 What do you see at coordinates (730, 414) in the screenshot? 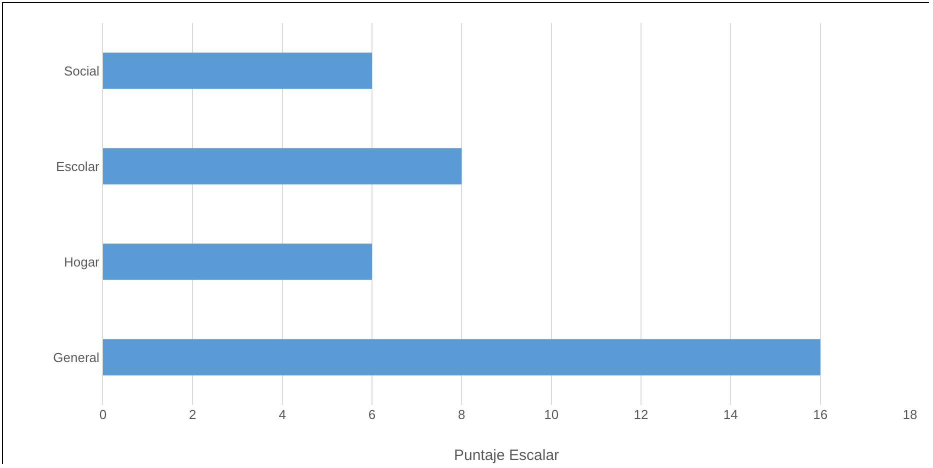
I see `x-tick-label: 14` at bounding box center [730, 414].